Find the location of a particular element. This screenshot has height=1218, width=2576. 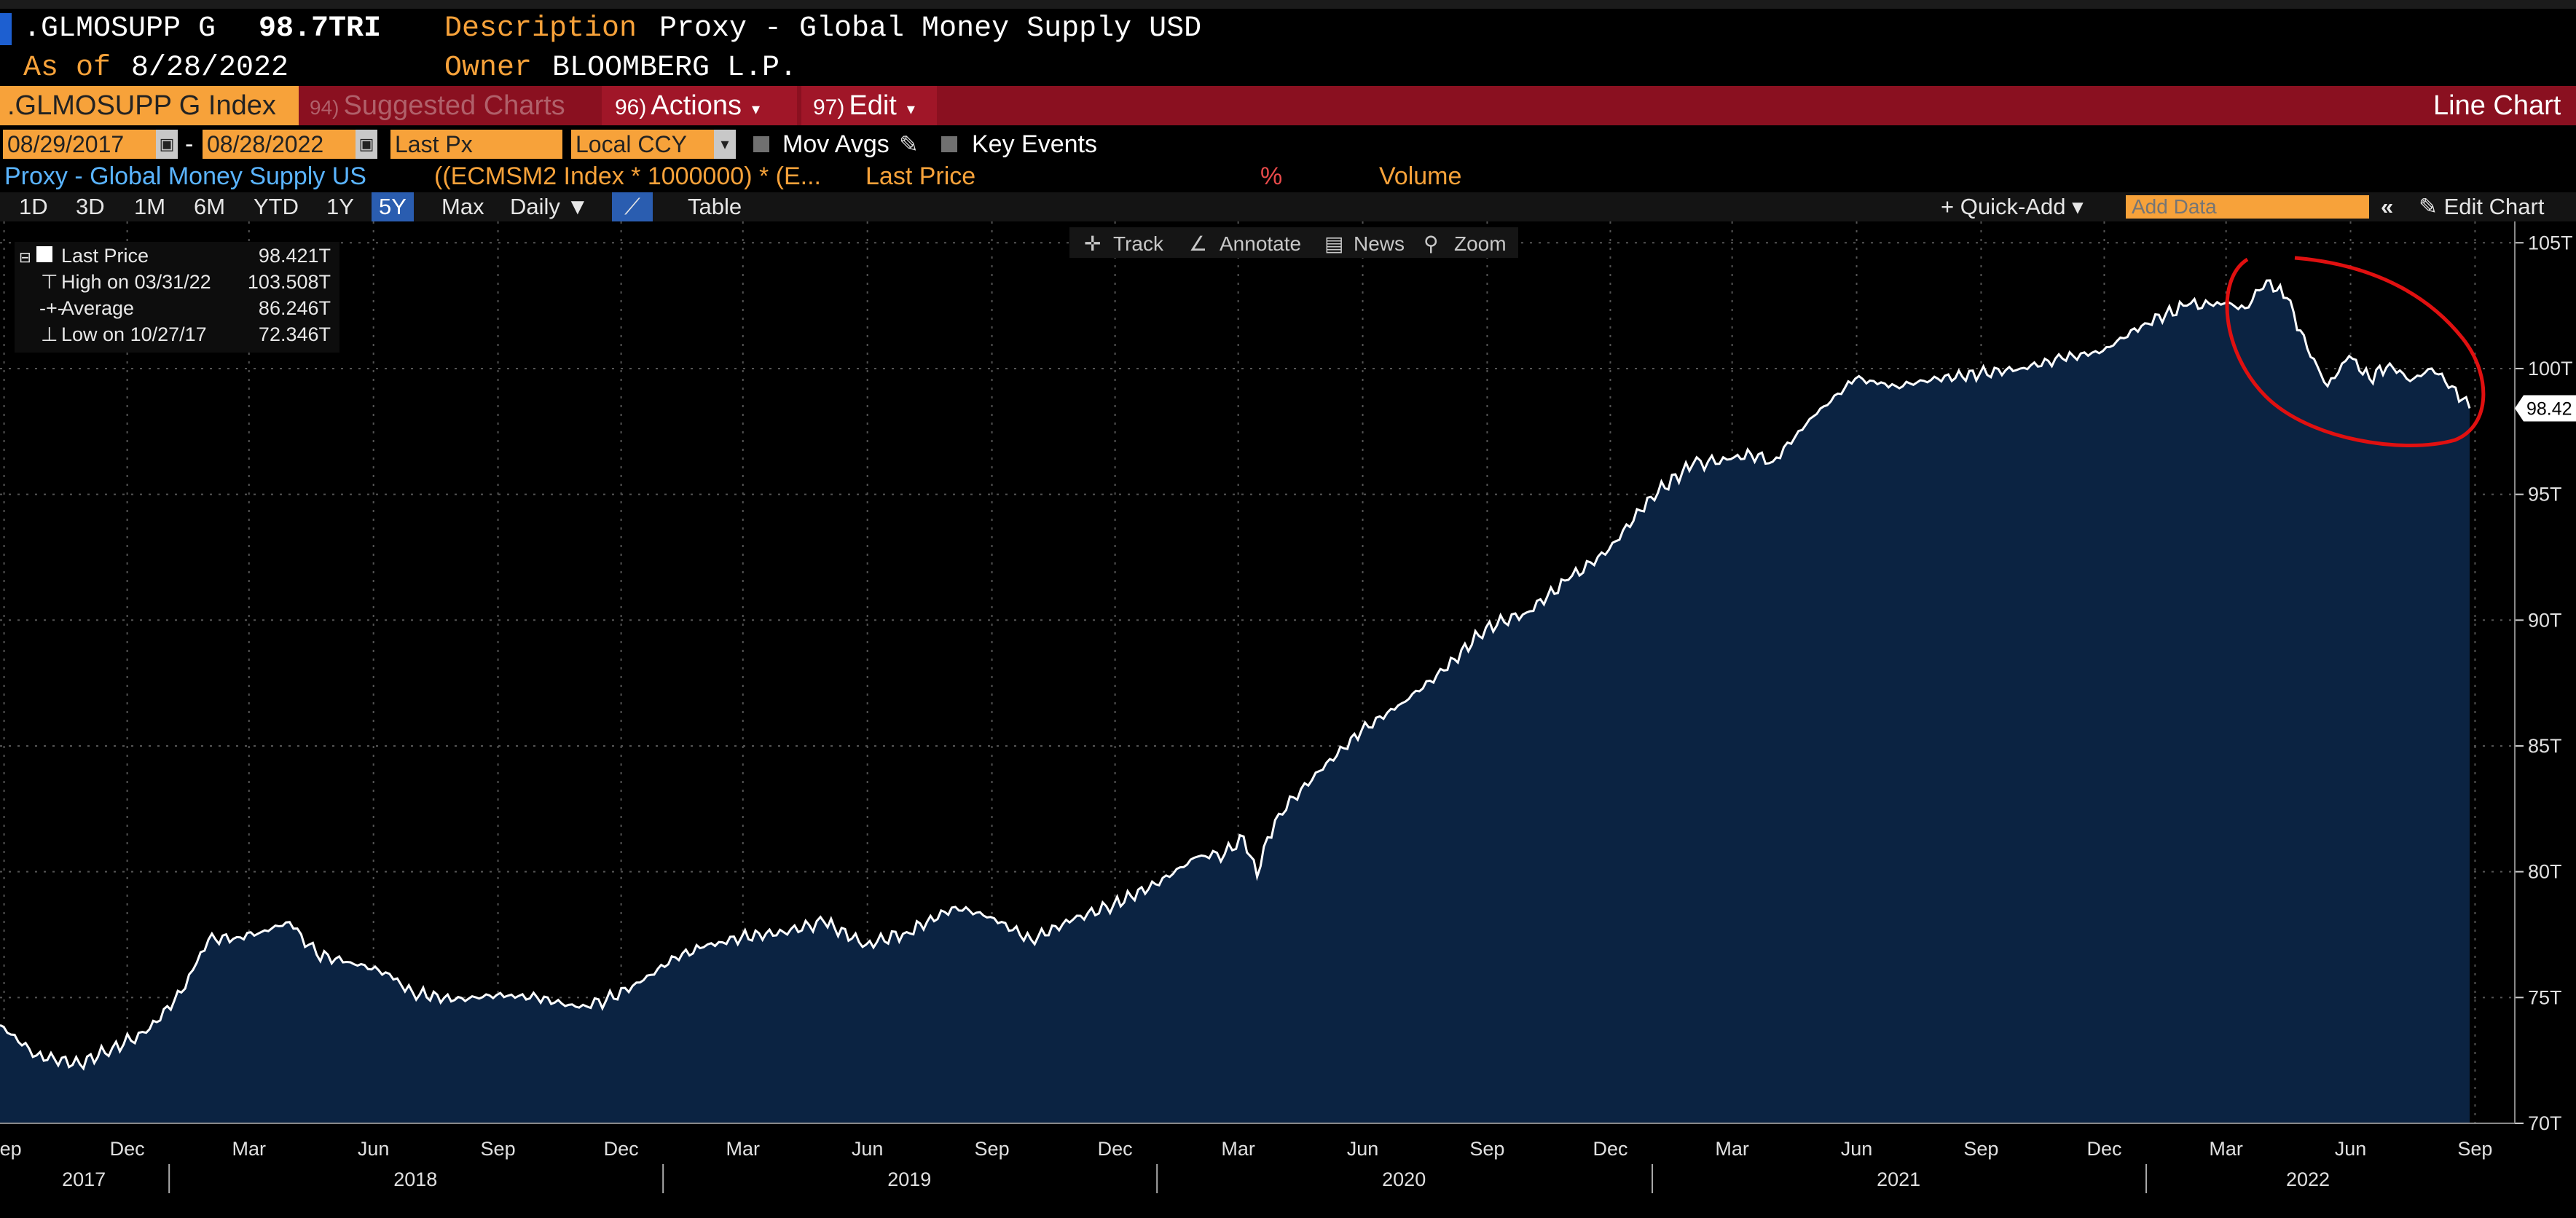

zoom-icon: ⚲ is located at coordinates (1431, 244).